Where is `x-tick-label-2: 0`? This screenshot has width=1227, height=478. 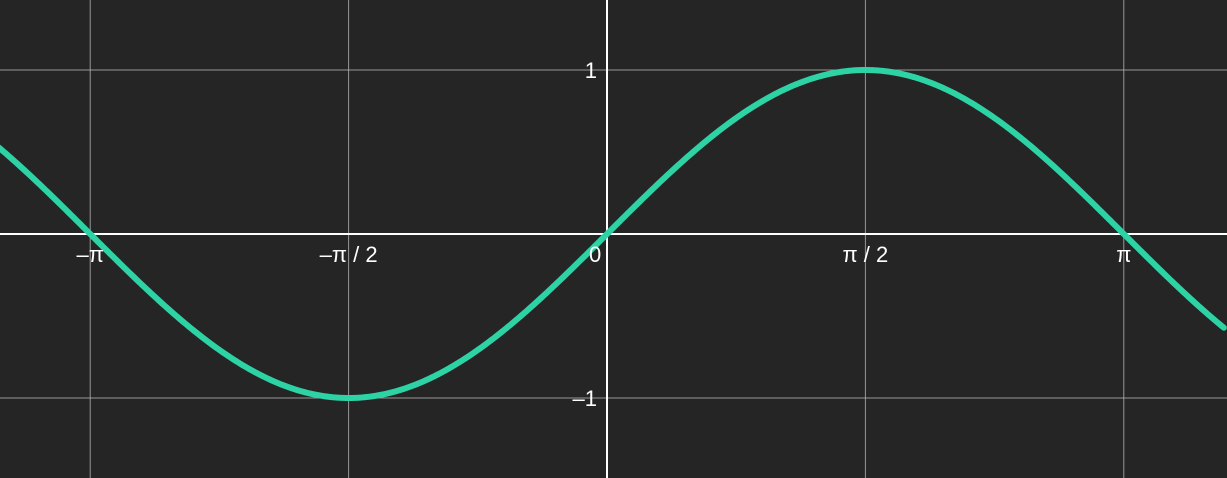
x-tick-label-2: 0 is located at coordinates (595, 254).